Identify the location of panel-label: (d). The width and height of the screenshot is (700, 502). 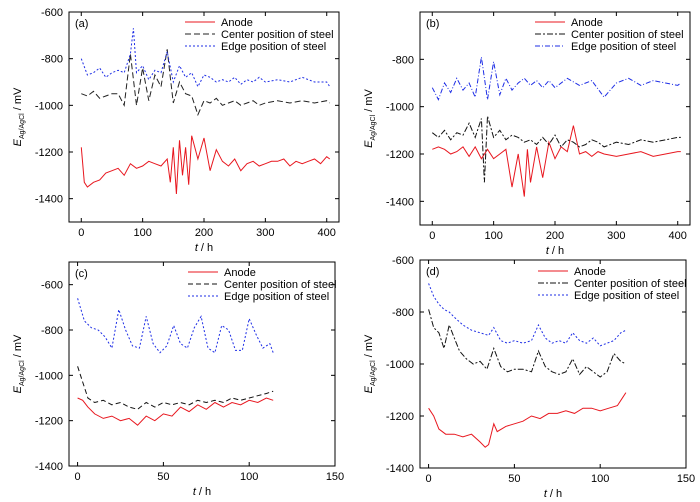
(432, 272).